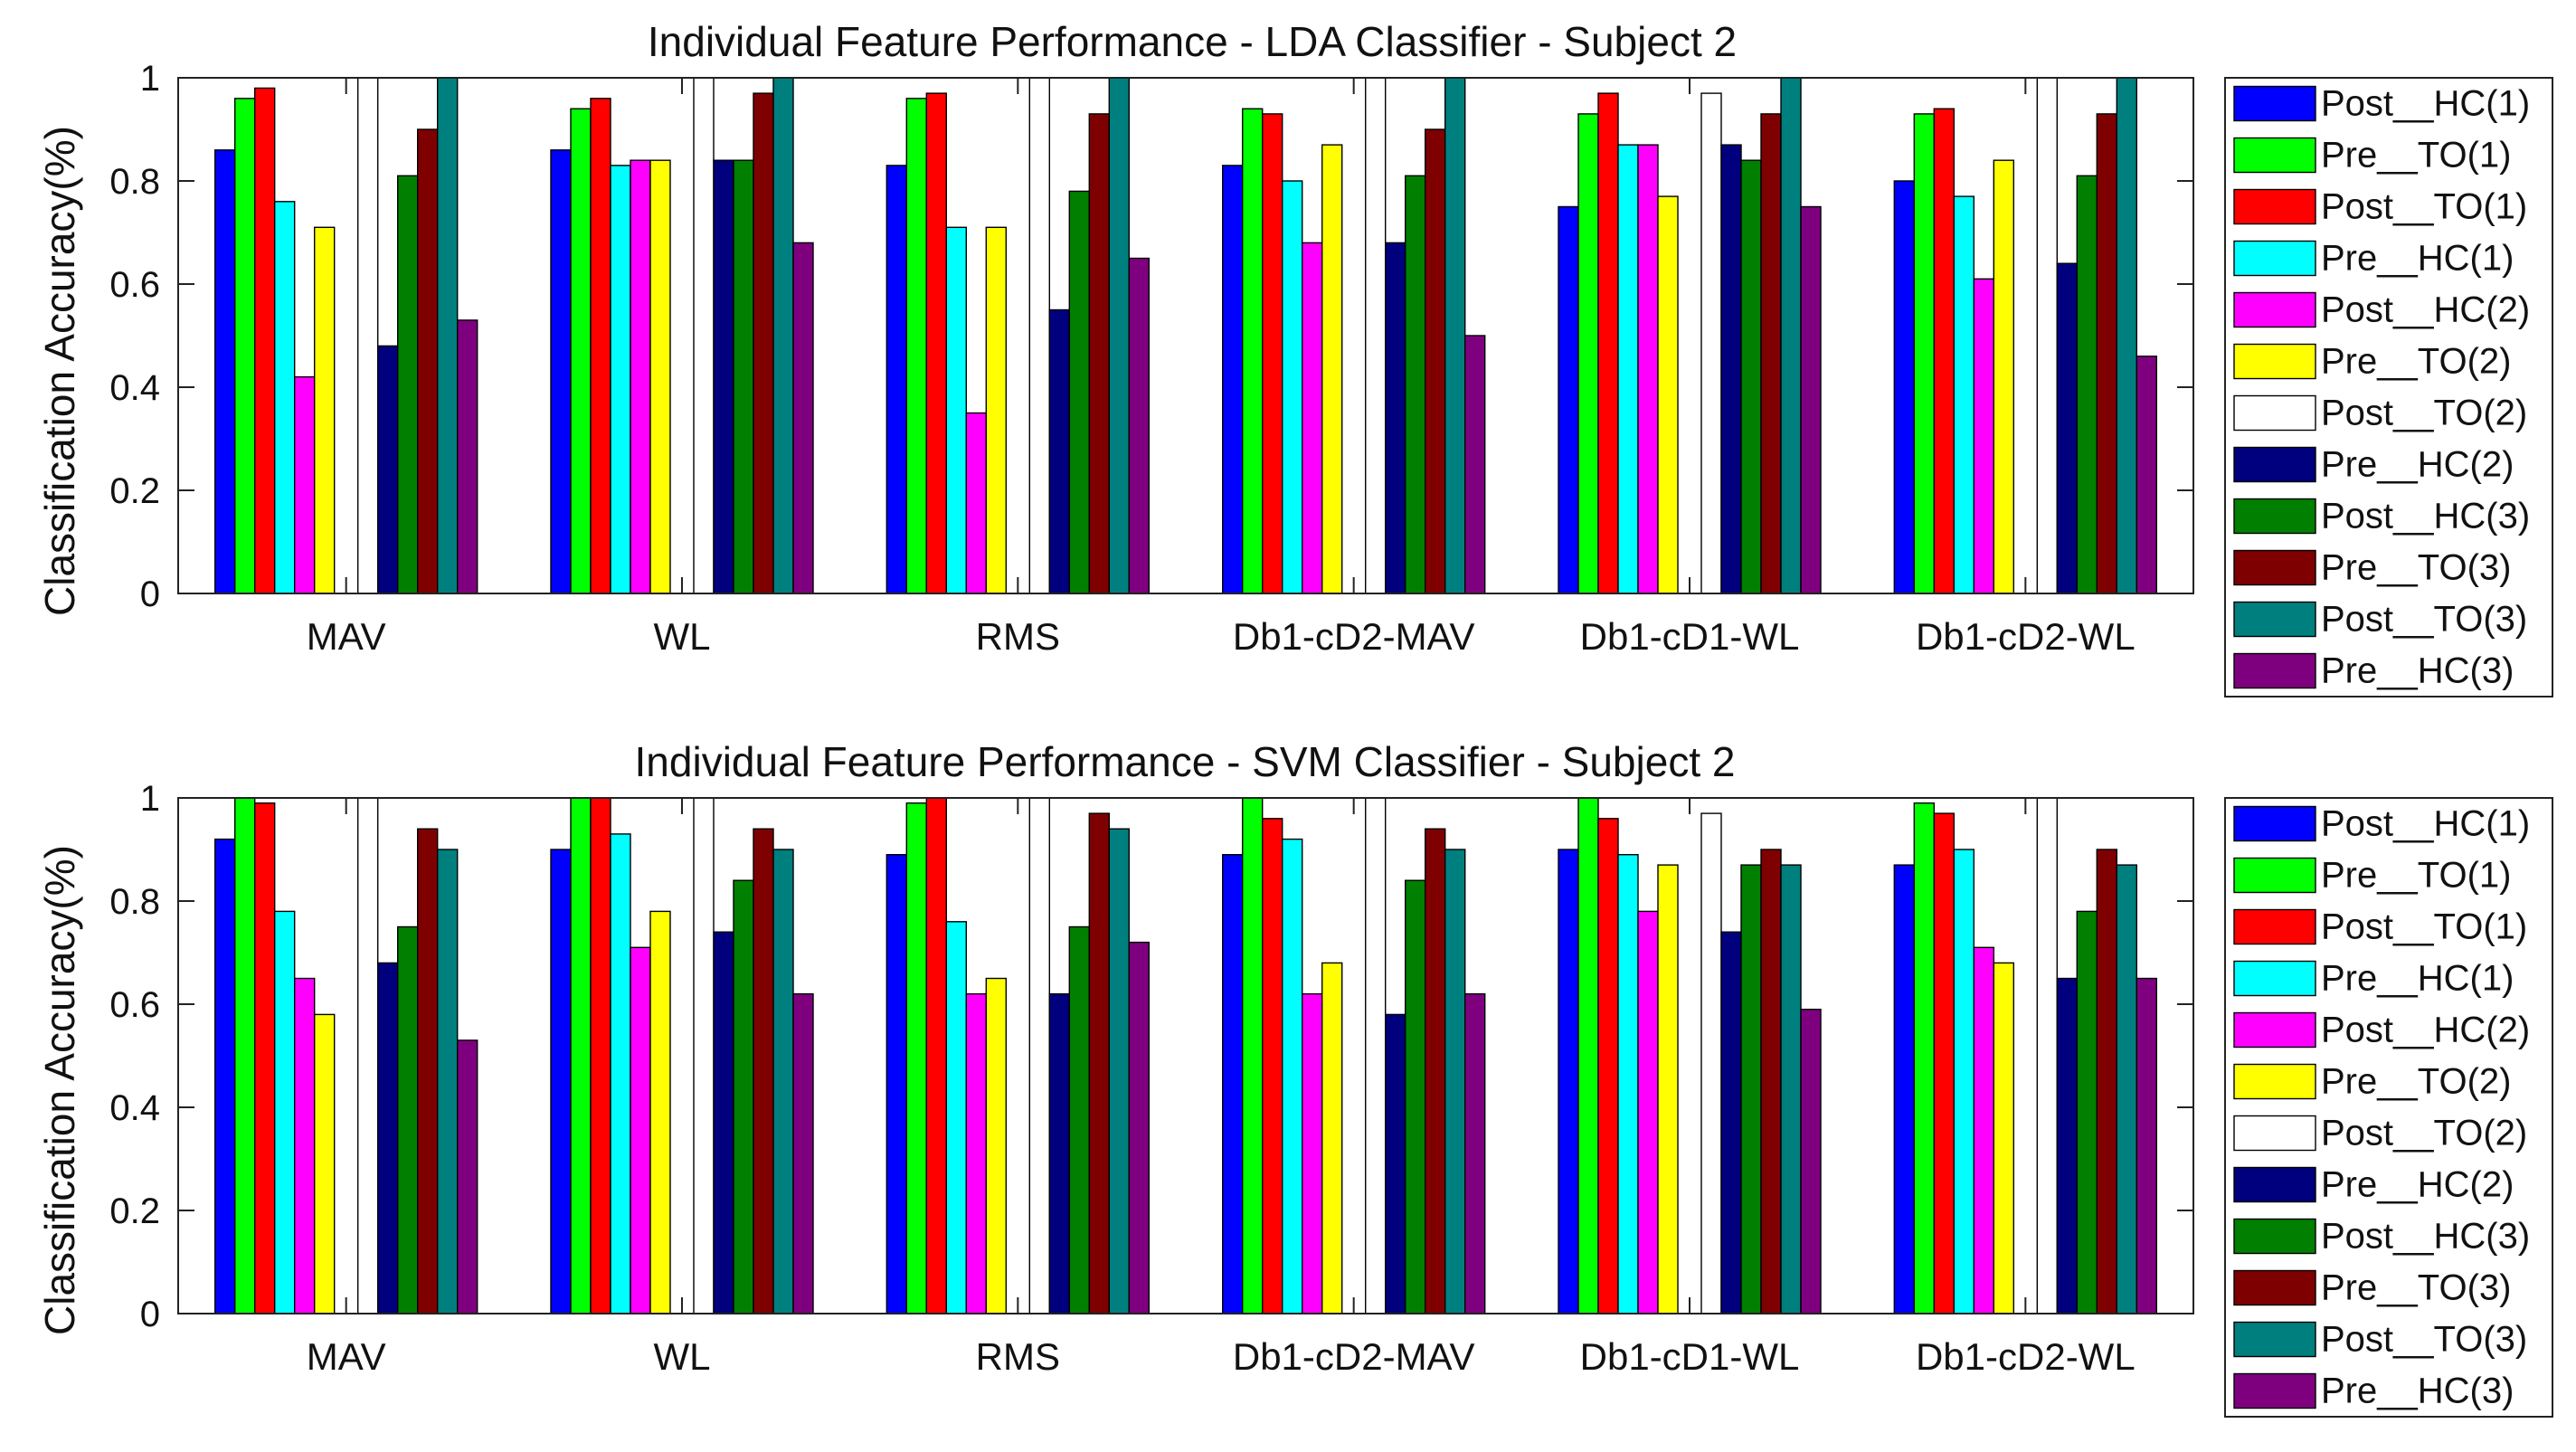 This screenshot has width=2576, height=1452. What do you see at coordinates (245, 346) in the screenshot?
I see `lda-bar-pre-to-1--mav` at bounding box center [245, 346].